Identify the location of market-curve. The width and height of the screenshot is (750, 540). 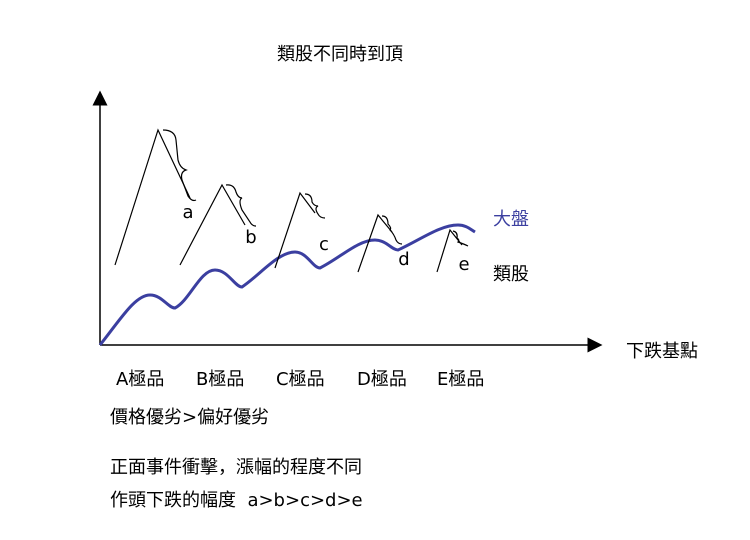
(287, 284).